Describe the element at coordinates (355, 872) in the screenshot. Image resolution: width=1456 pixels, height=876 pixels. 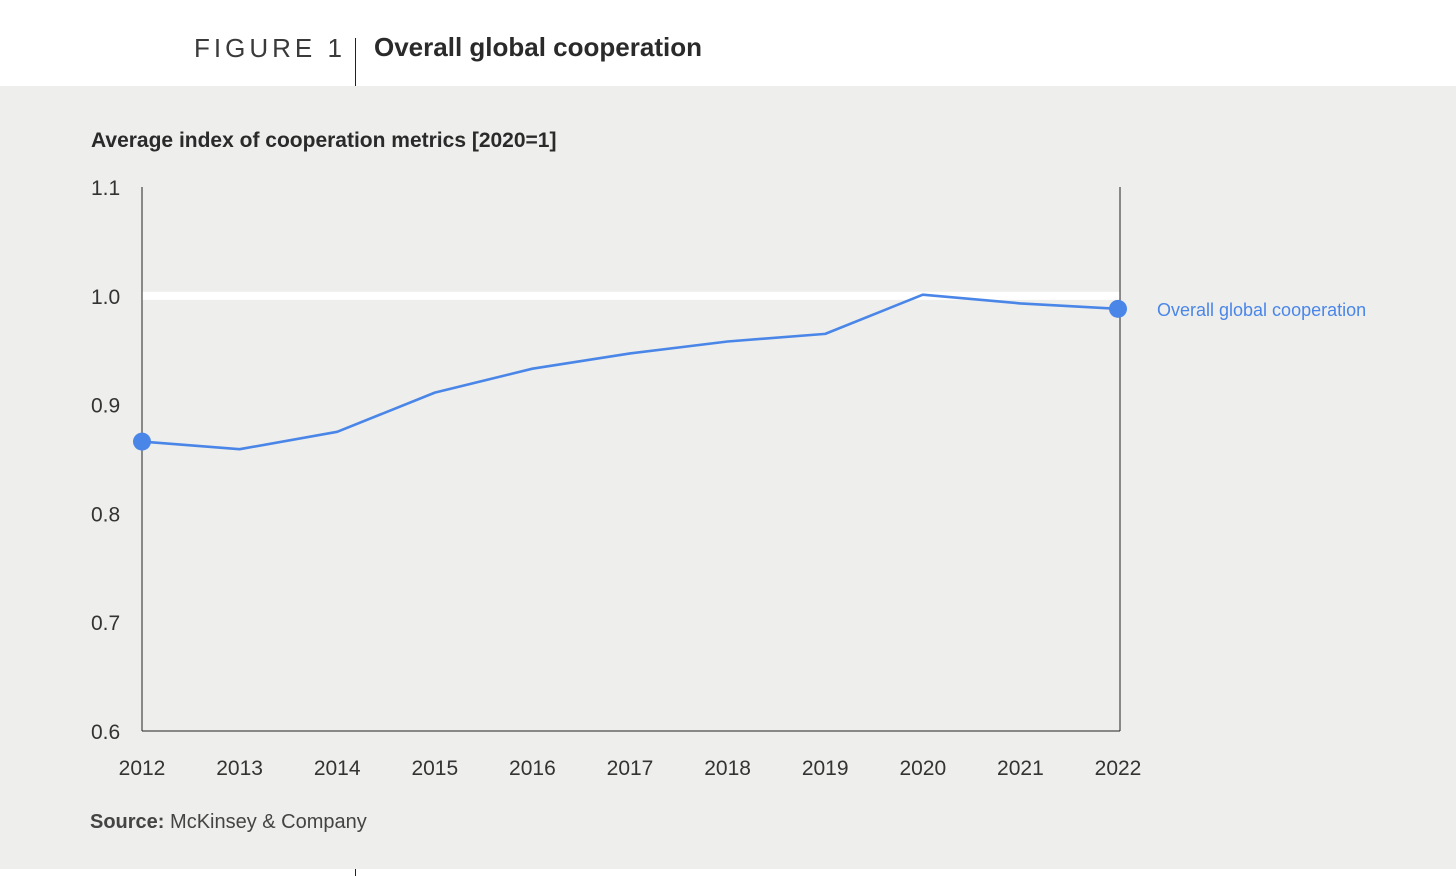
I see `bottom-divider-tick` at that location.